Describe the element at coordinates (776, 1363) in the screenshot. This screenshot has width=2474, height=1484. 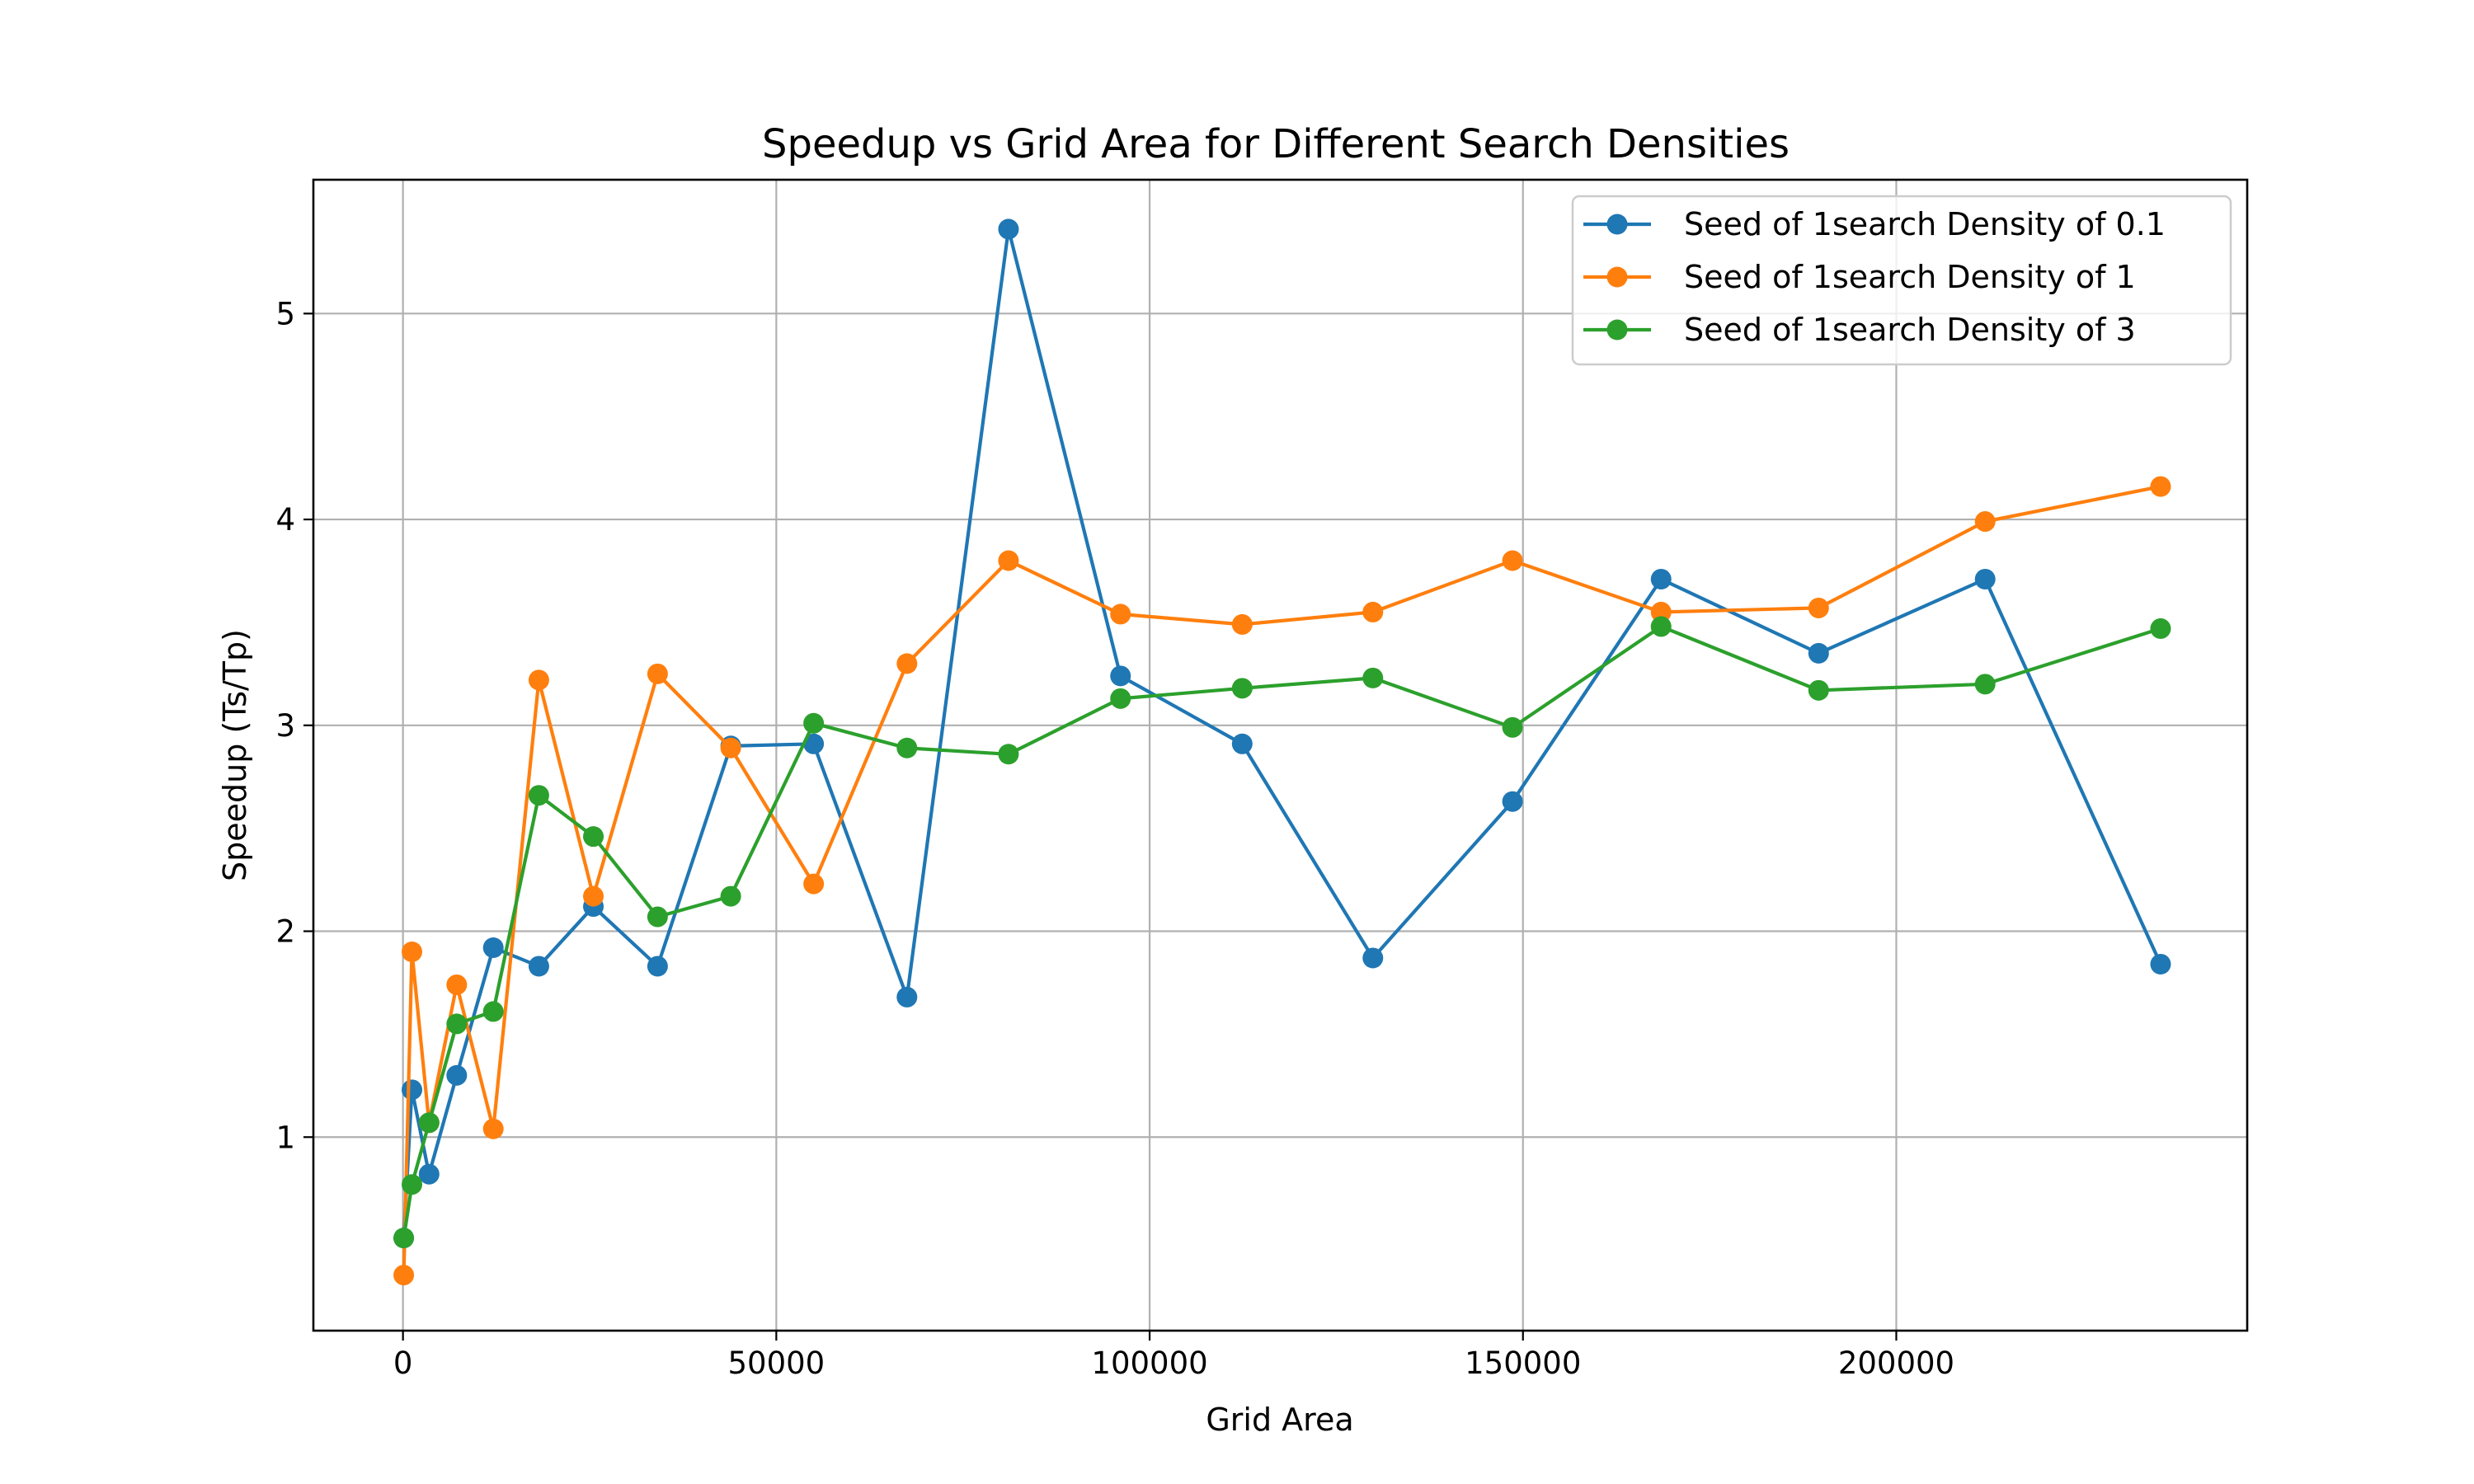
I see `x-tick-label: 50000` at that location.